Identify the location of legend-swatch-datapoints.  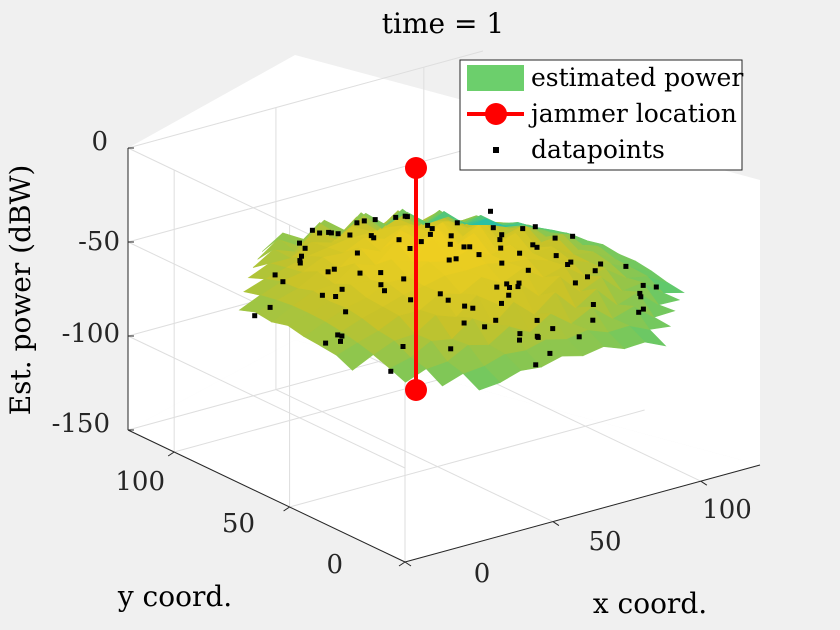
(496, 150).